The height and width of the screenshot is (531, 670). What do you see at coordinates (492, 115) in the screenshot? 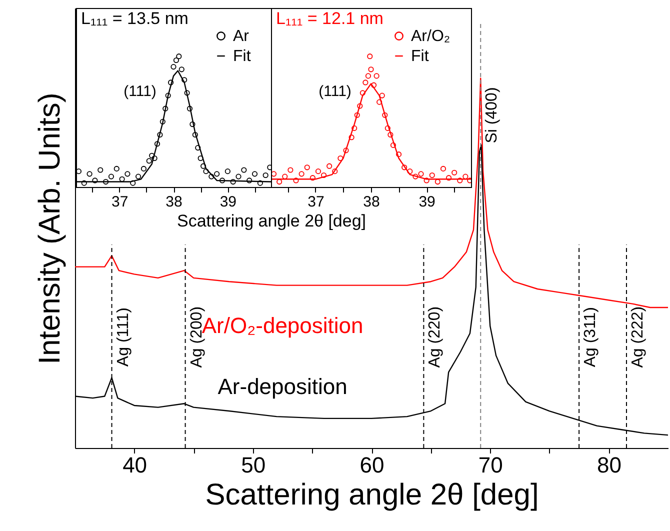
I see `ref-line-label: Si (400)` at bounding box center [492, 115].